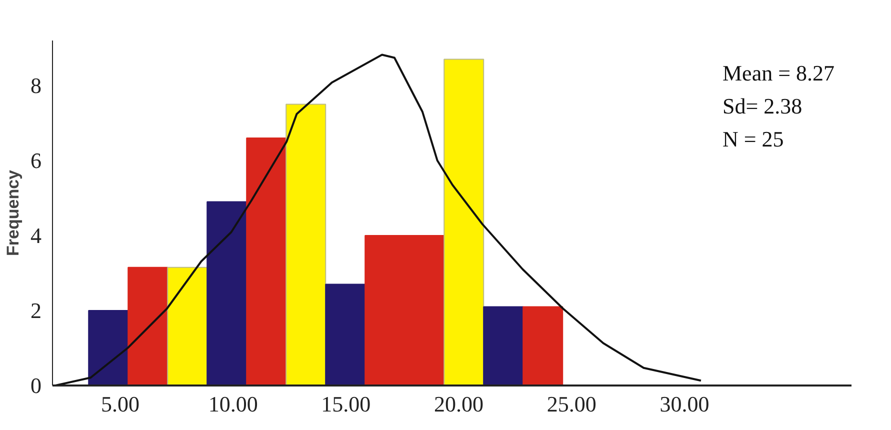 This screenshot has width=891, height=430. Describe the element at coordinates (778, 73) in the screenshot. I see `annotation: Mean = 8.27` at that location.